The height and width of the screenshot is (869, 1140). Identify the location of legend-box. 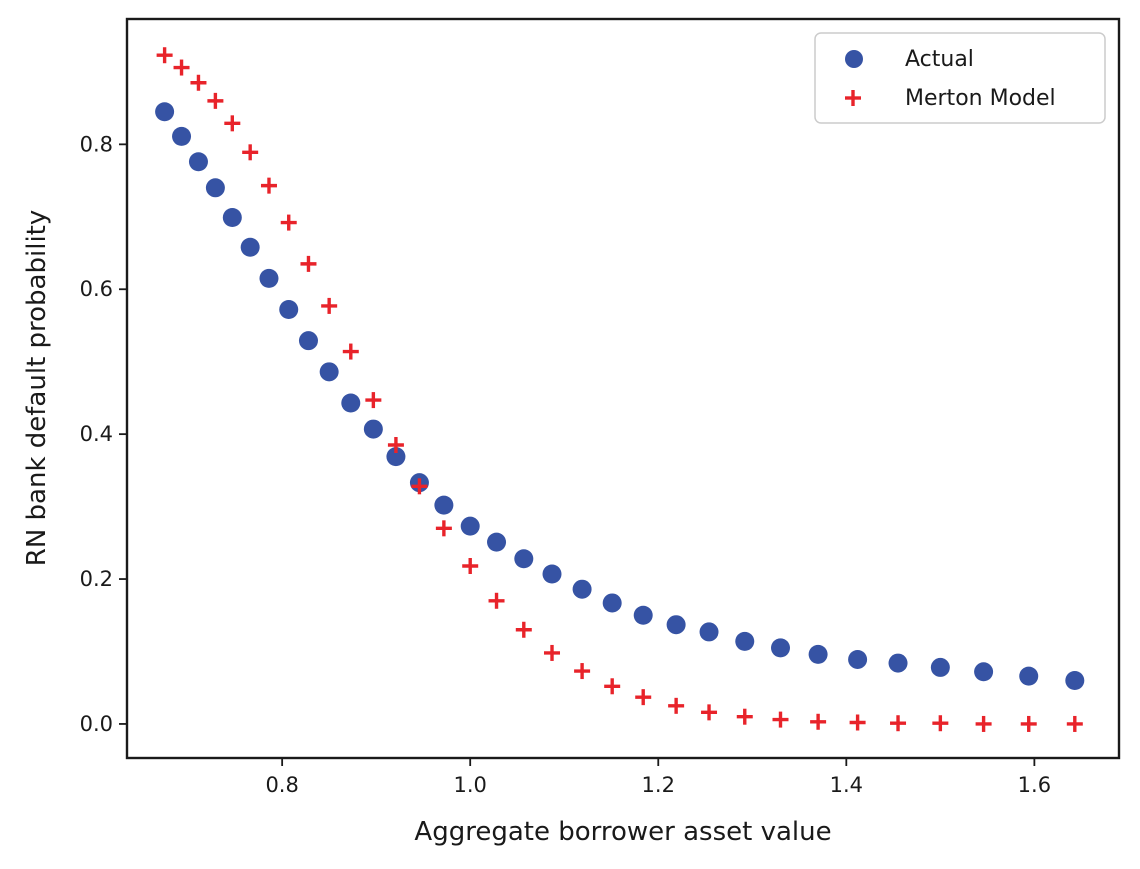
(960, 78).